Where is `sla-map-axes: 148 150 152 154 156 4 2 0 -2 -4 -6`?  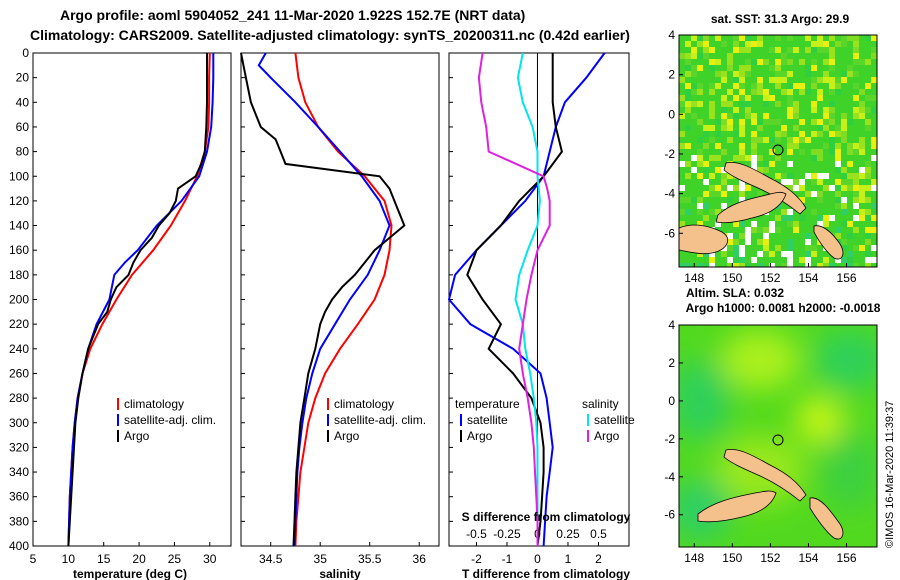
sla-map-axes: 148 150 152 154 156 4 2 0 -2 -4 -6 is located at coordinates (760, 441).